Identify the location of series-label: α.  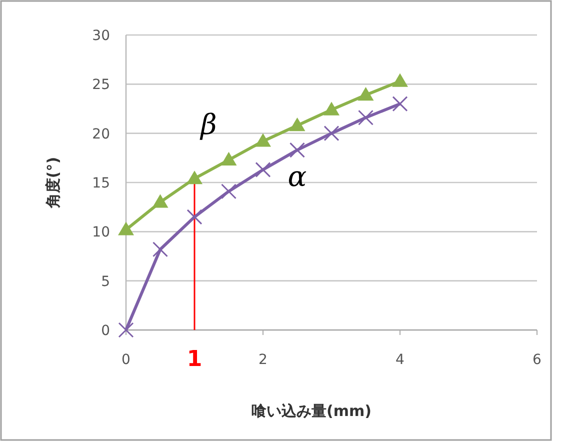
(297, 177).